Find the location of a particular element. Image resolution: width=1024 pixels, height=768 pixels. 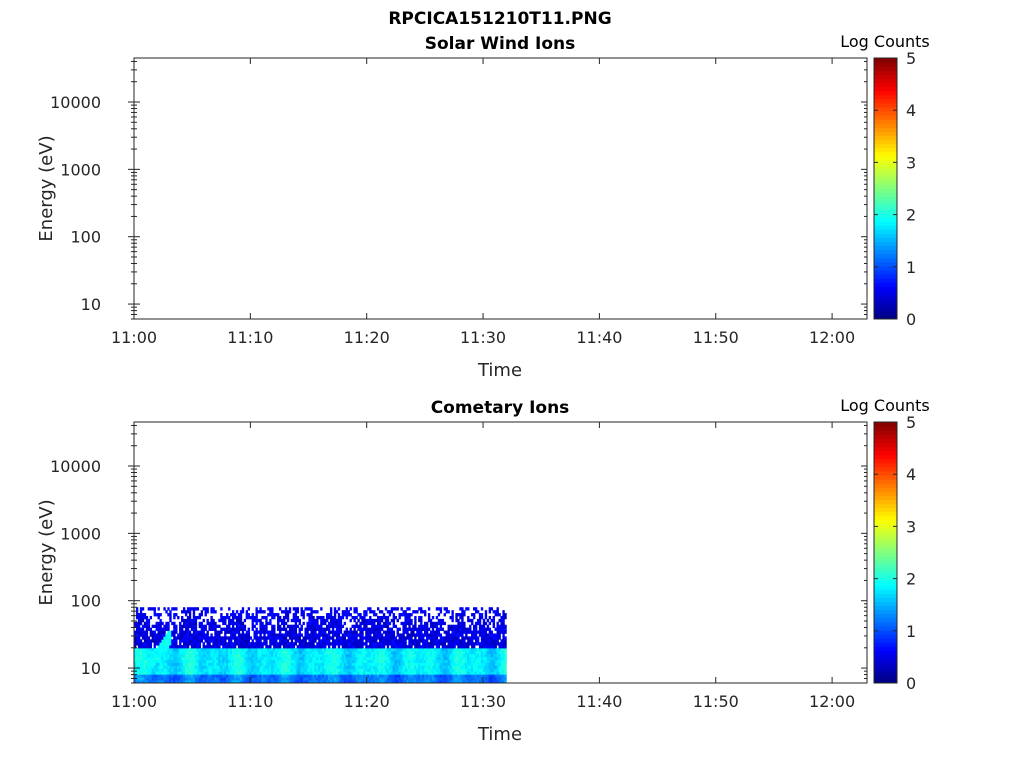

y-tick-label: 1000 is located at coordinates (80, 533).